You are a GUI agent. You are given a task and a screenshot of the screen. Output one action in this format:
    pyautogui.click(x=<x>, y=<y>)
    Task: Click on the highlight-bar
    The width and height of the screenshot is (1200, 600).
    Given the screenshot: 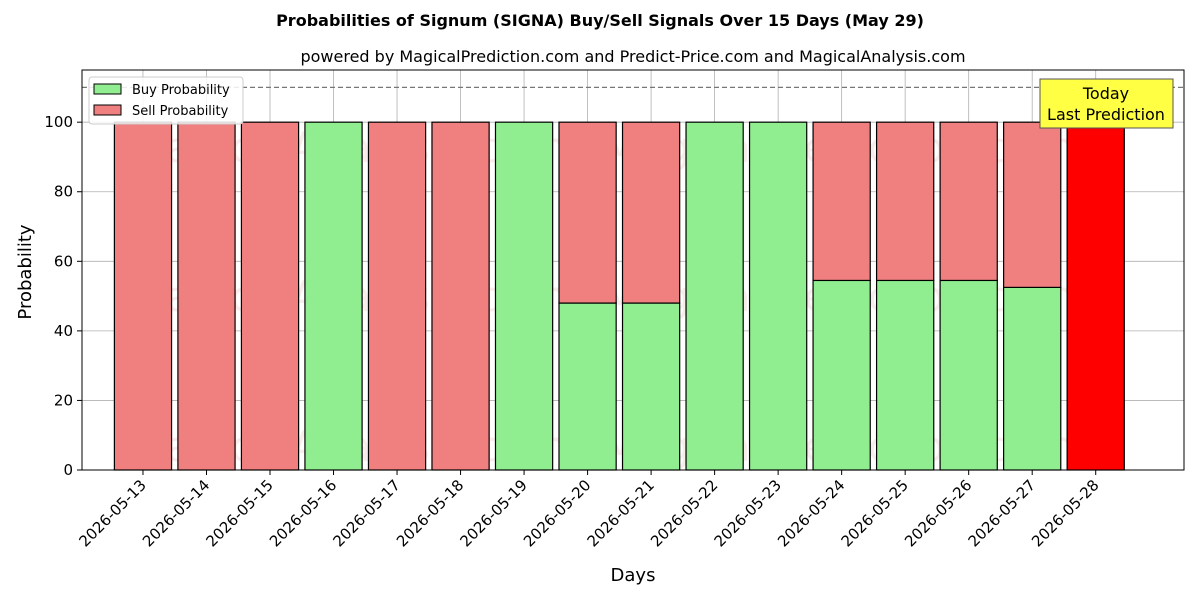 What is the action you would take?
    pyautogui.click(x=1095, y=296)
    